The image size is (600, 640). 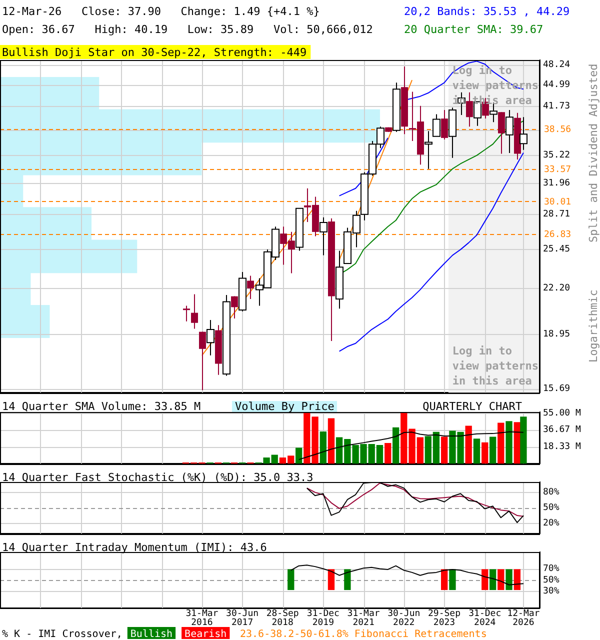 I want to click on y-tick-label: 30%, so click(x=551, y=591).